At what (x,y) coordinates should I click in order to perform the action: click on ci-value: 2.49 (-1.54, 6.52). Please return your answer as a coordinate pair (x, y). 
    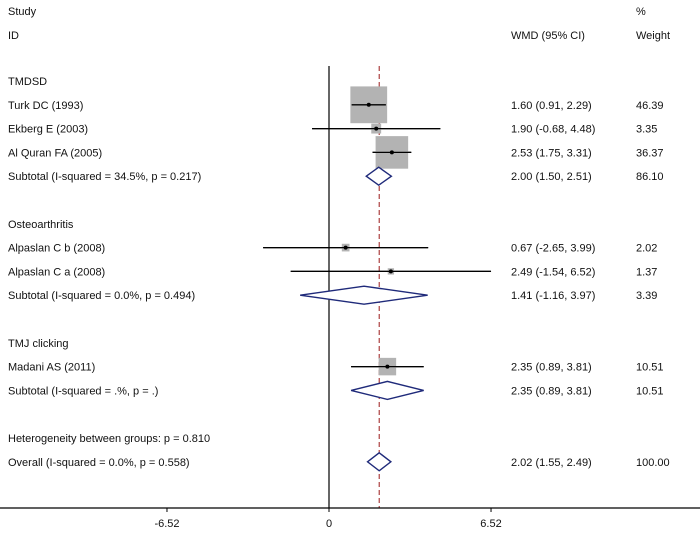
    Looking at the image, I should click on (553, 272).